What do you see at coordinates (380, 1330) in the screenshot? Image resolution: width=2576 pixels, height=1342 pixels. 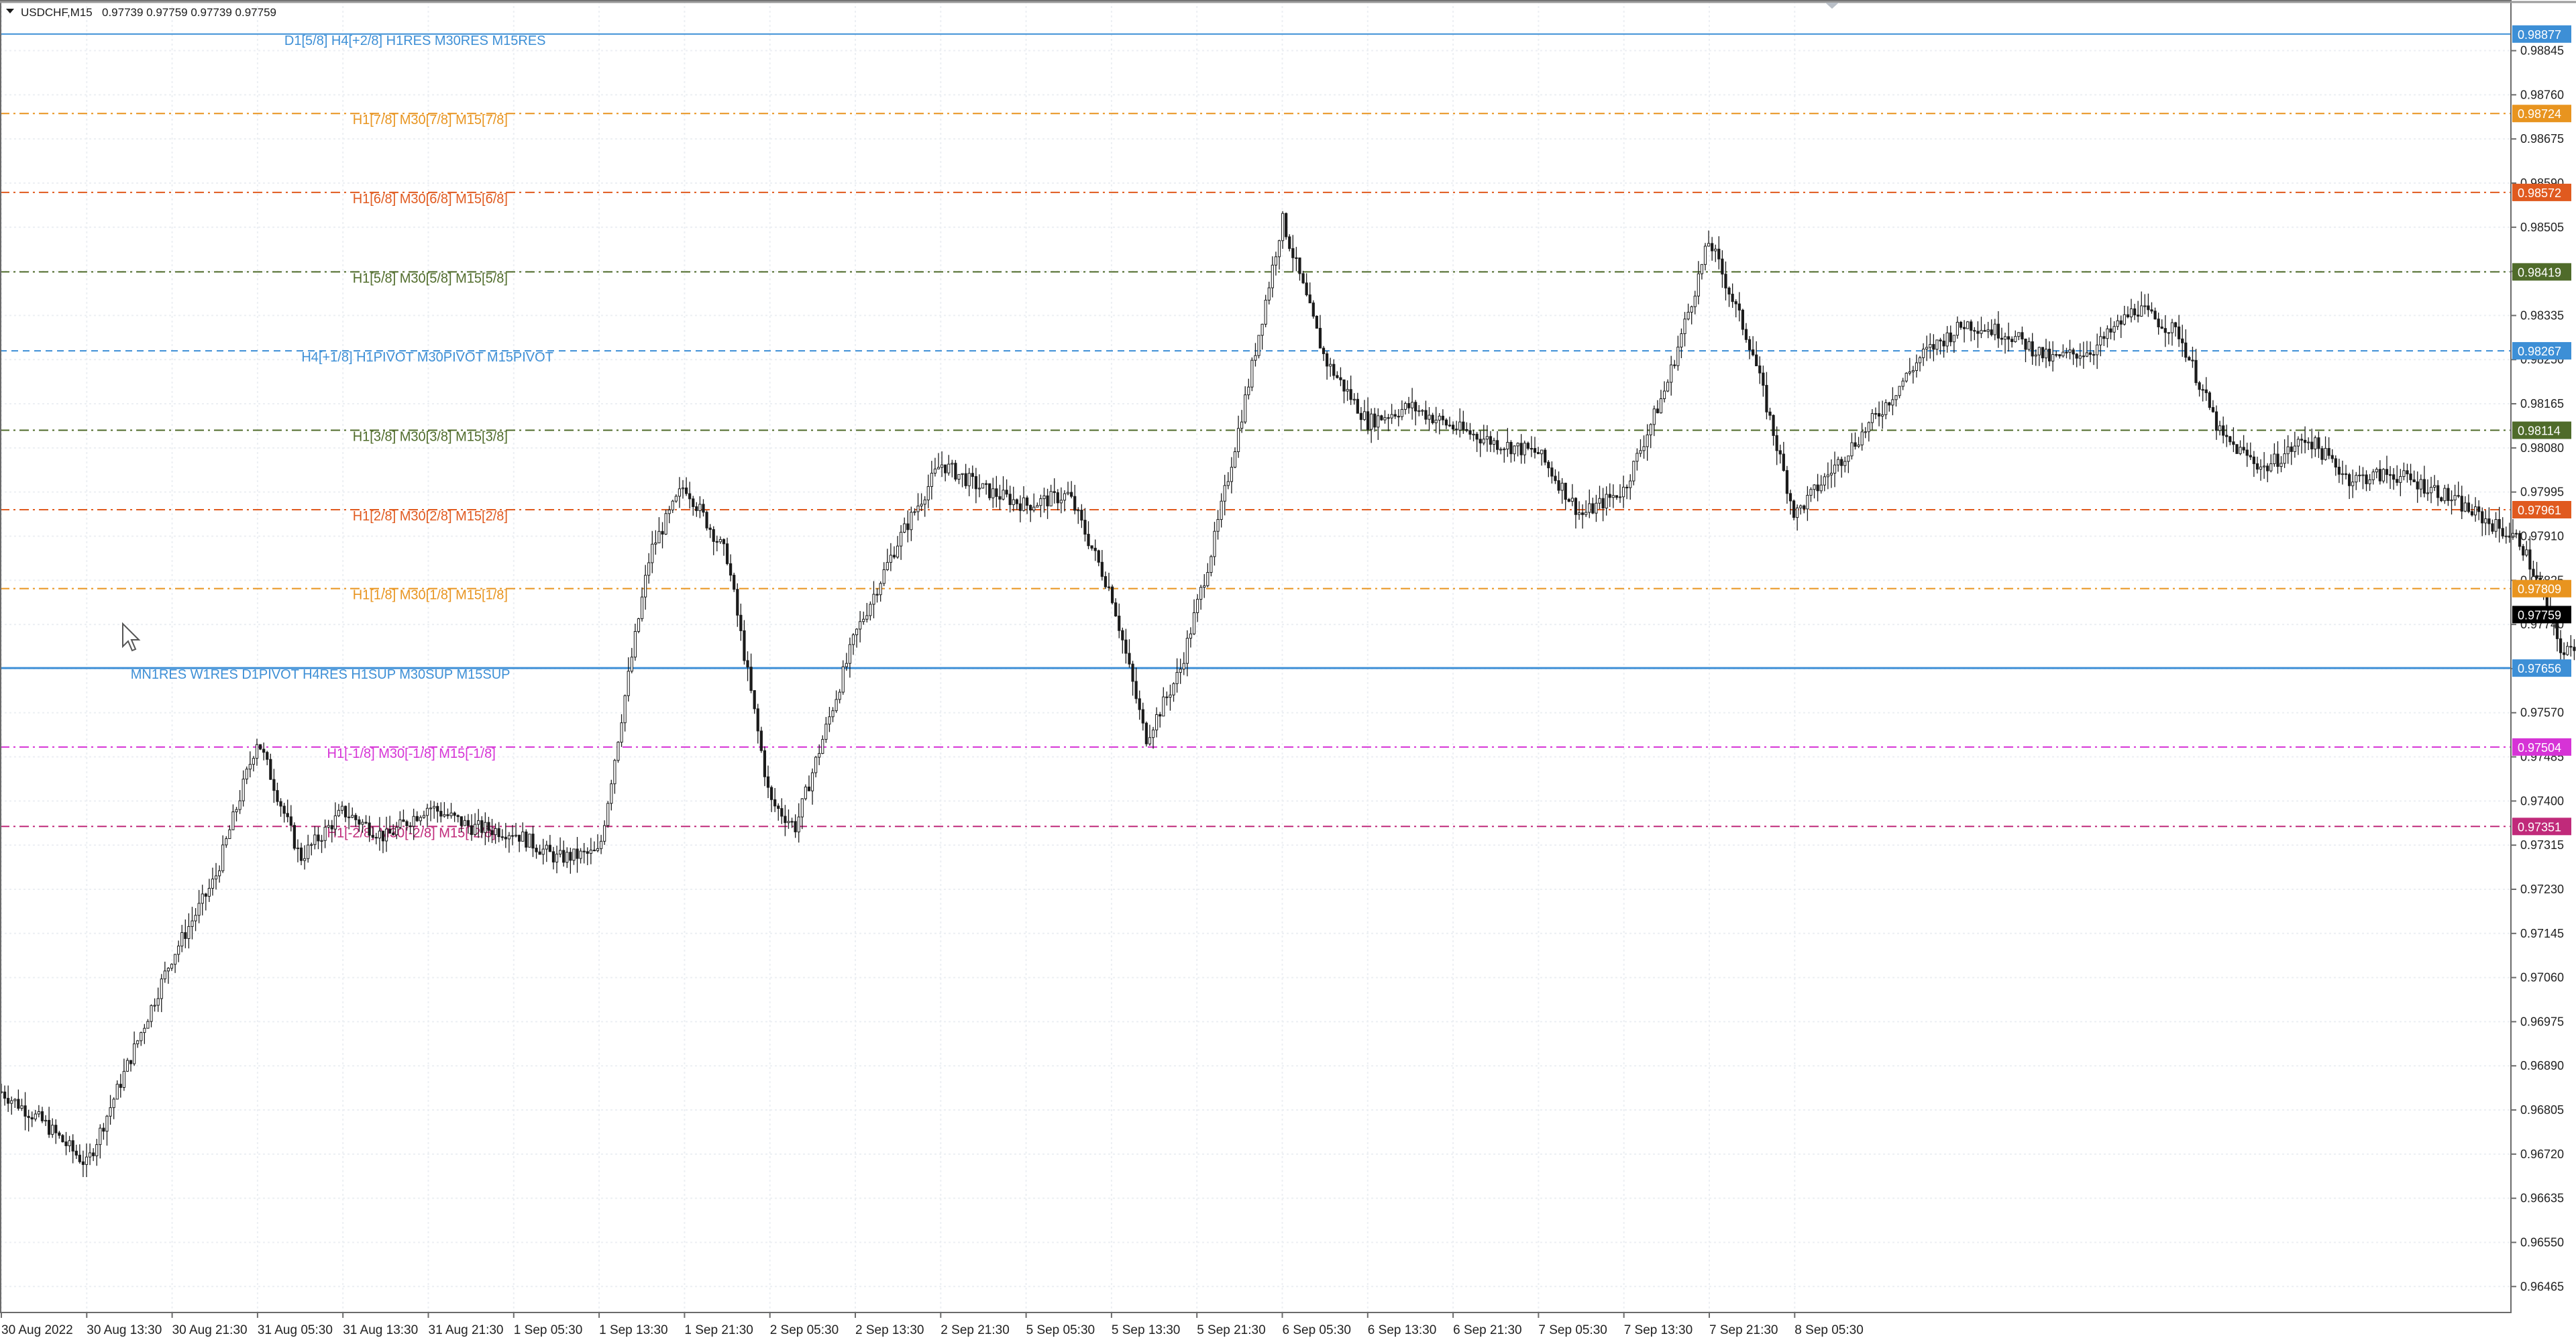 I see `x-tick-label: 31 Aug 13:30` at bounding box center [380, 1330].